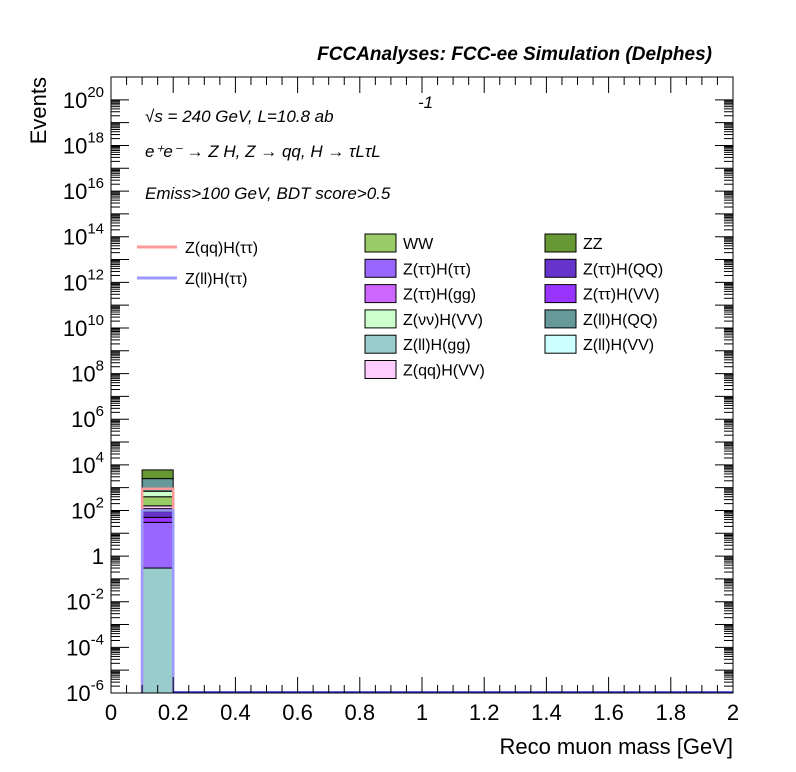 The image size is (796, 772). What do you see at coordinates (514, 54) in the screenshot?
I see `chart-title: FCCAnalyses: FCC-ee Simulation (Delphes)` at bounding box center [514, 54].